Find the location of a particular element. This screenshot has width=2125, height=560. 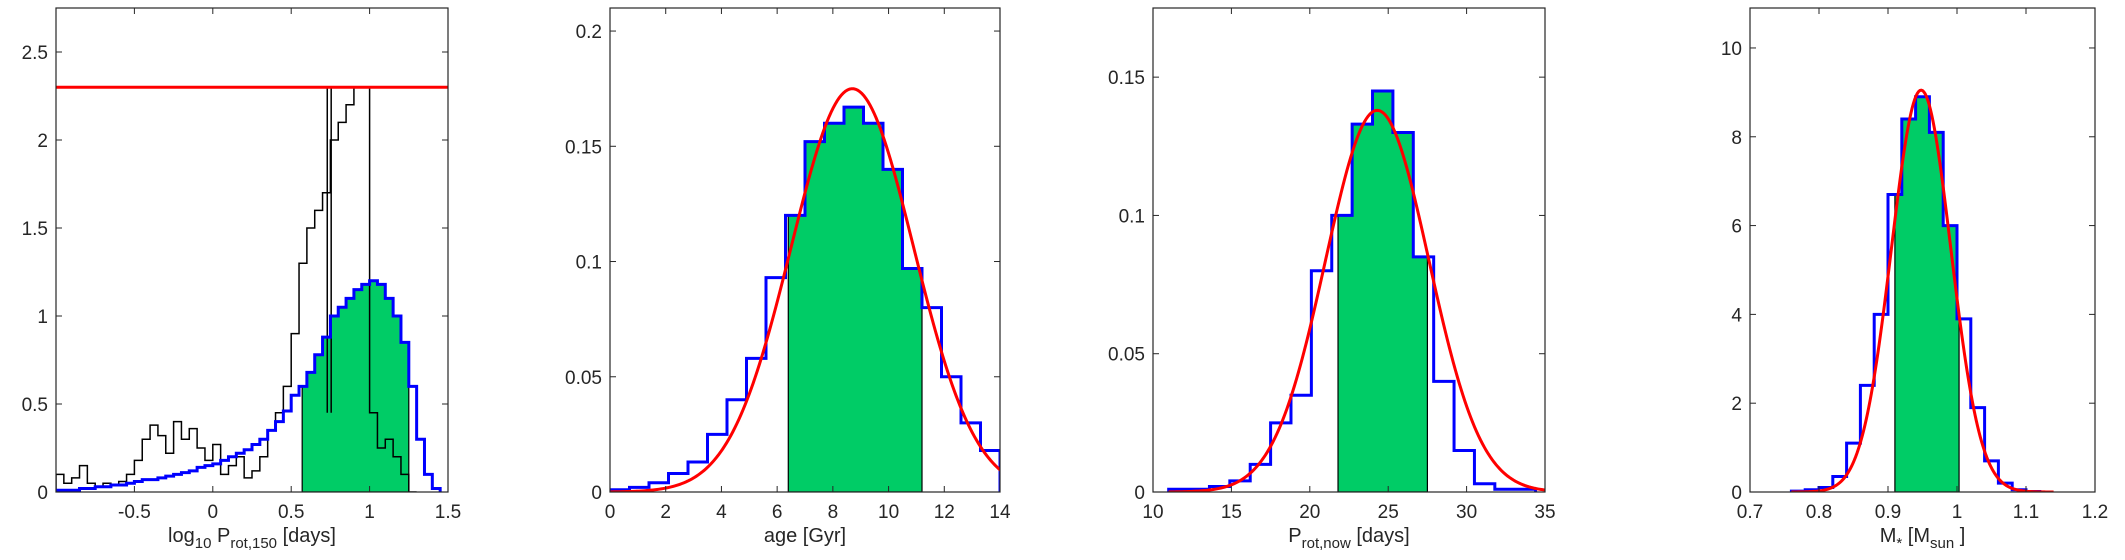

x-tick-label: 35 is located at coordinates (1544, 512).